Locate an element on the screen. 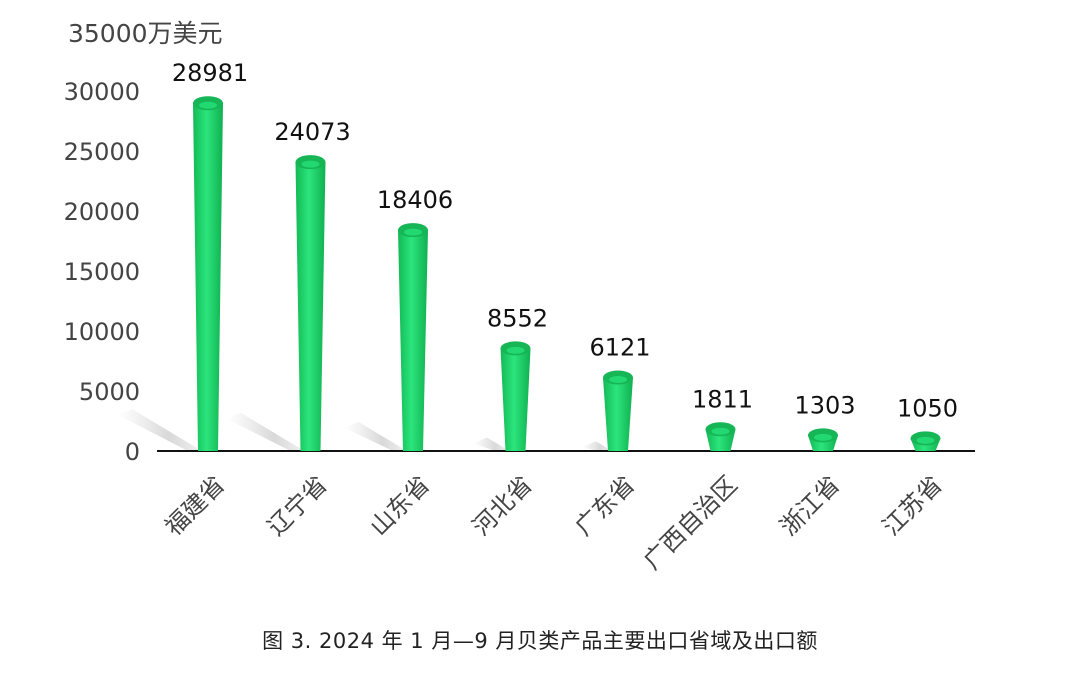 This screenshot has height=686, width=1080. y-tick-label: 20000 is located at coordinates (102, 212).